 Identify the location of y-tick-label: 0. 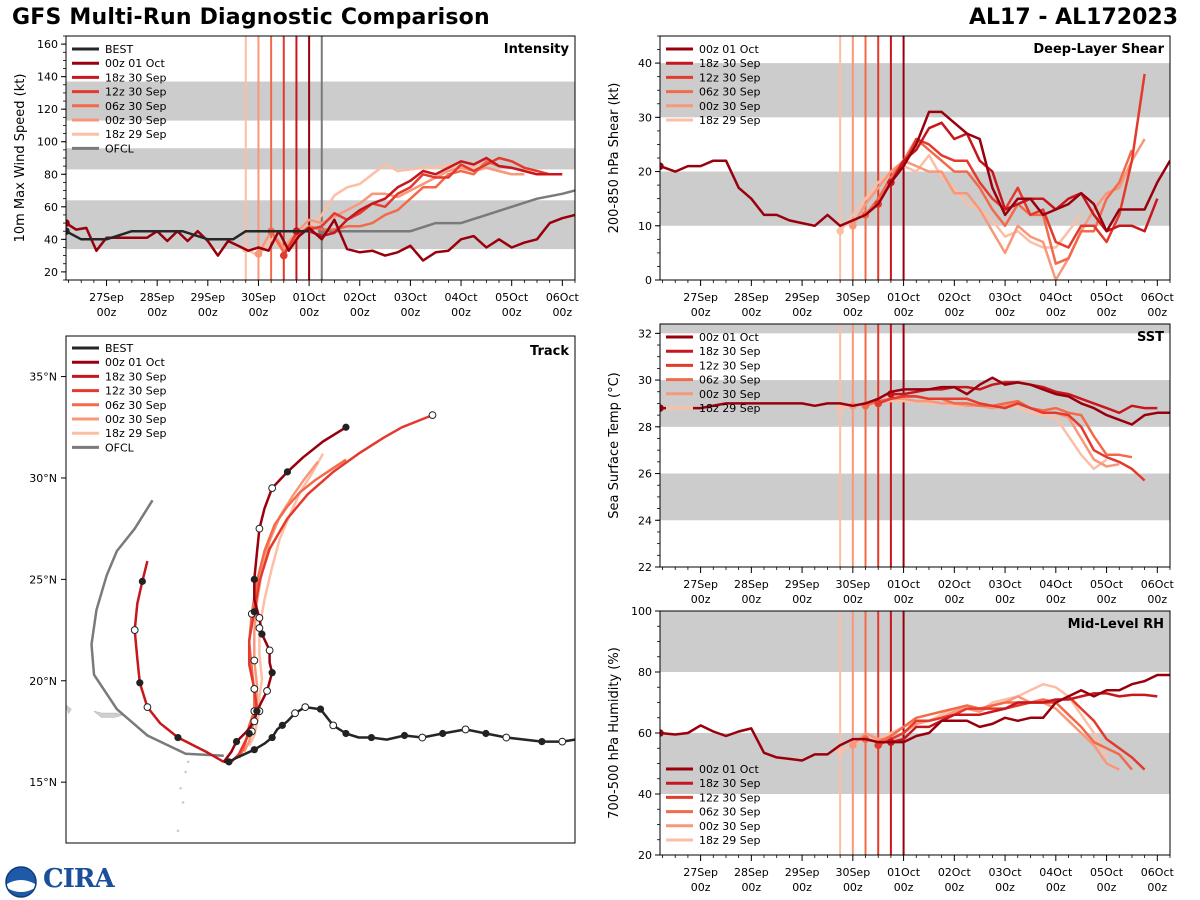
(648, 280).